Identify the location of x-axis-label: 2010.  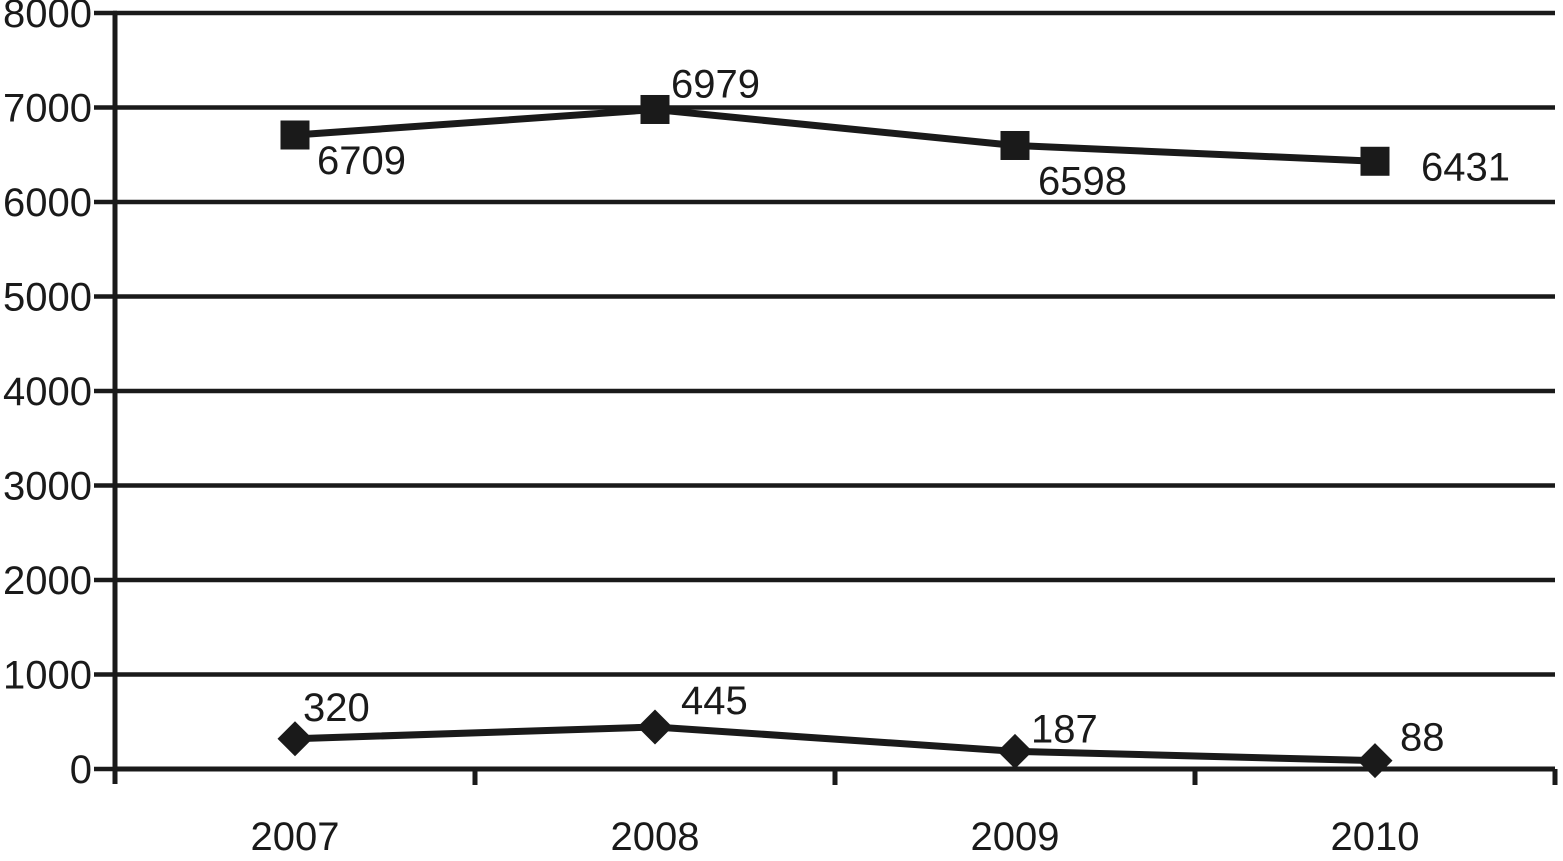
(1375, 837).